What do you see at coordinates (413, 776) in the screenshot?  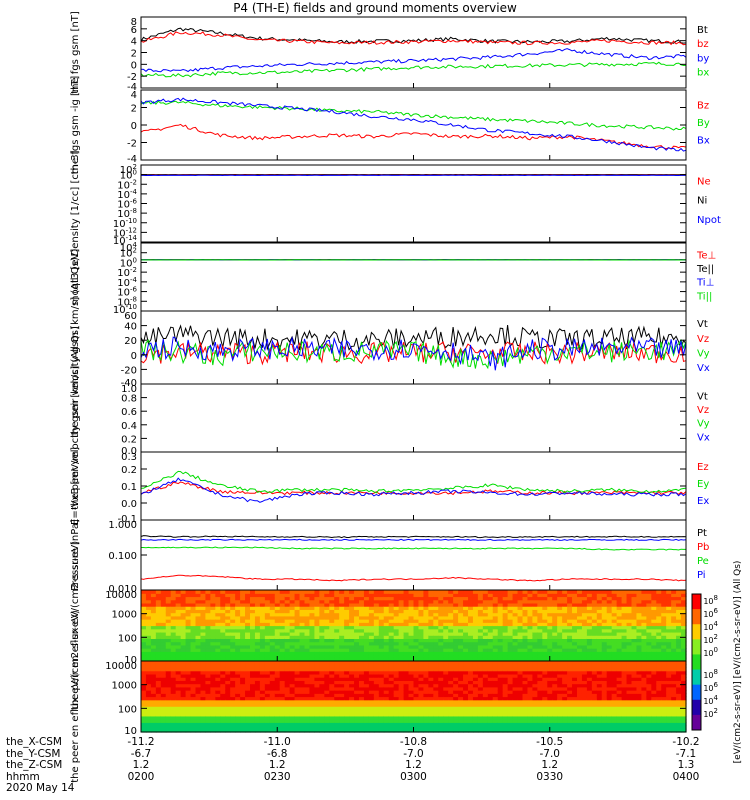 I see `x-tick-label: 0300` at bounding box center [413, 776].